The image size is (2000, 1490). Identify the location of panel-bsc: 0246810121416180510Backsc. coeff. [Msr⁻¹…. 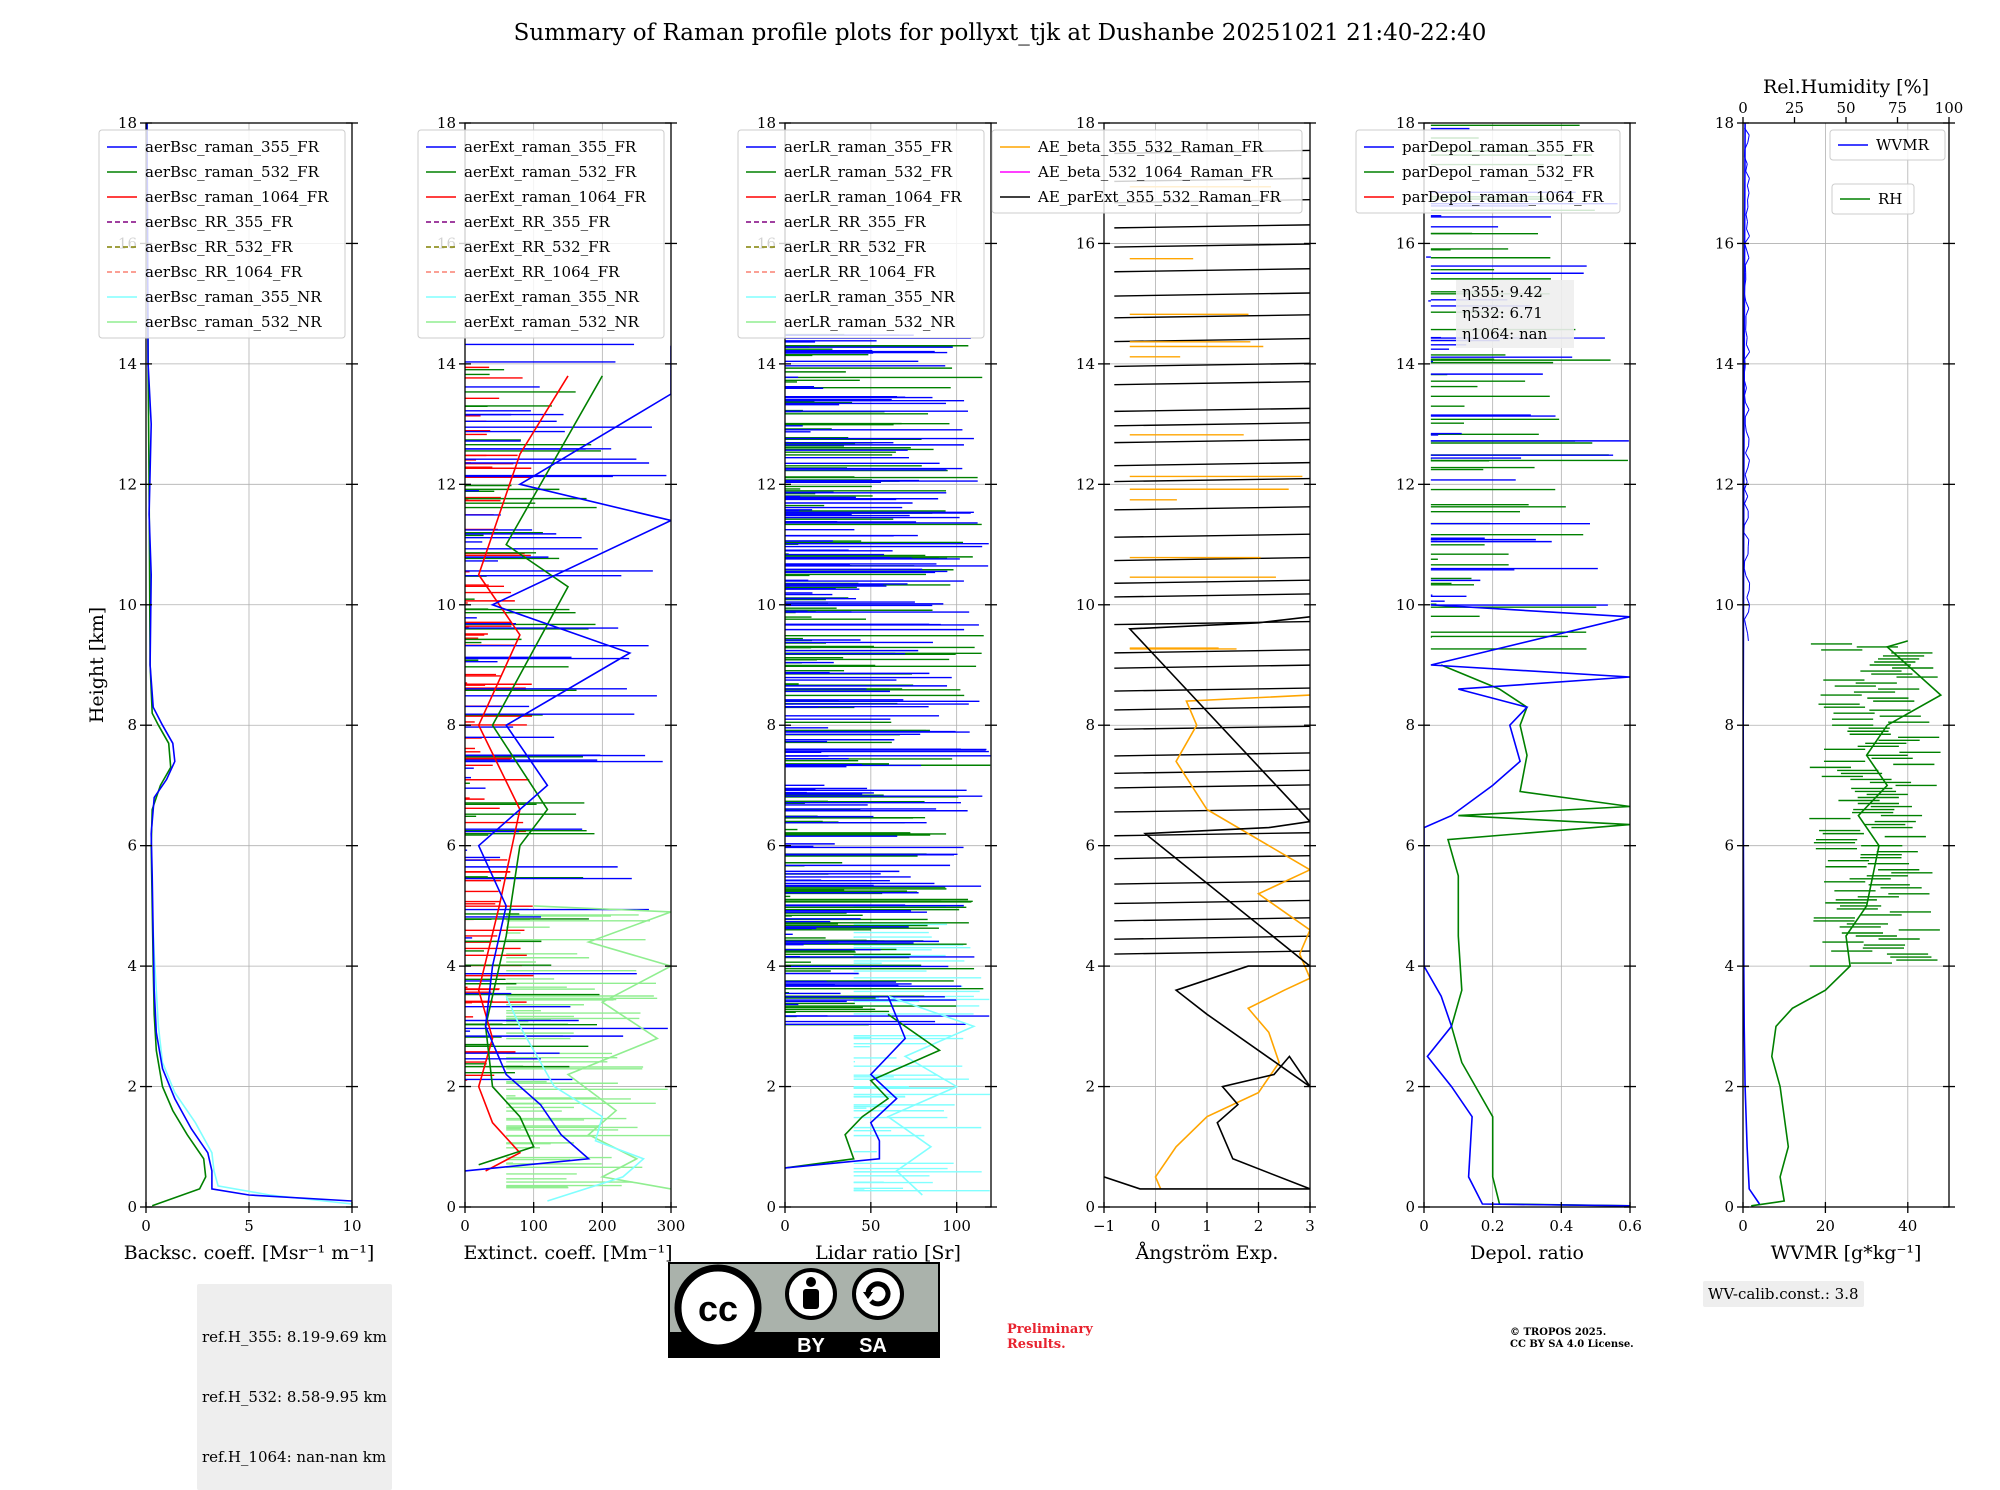
(230, 689).